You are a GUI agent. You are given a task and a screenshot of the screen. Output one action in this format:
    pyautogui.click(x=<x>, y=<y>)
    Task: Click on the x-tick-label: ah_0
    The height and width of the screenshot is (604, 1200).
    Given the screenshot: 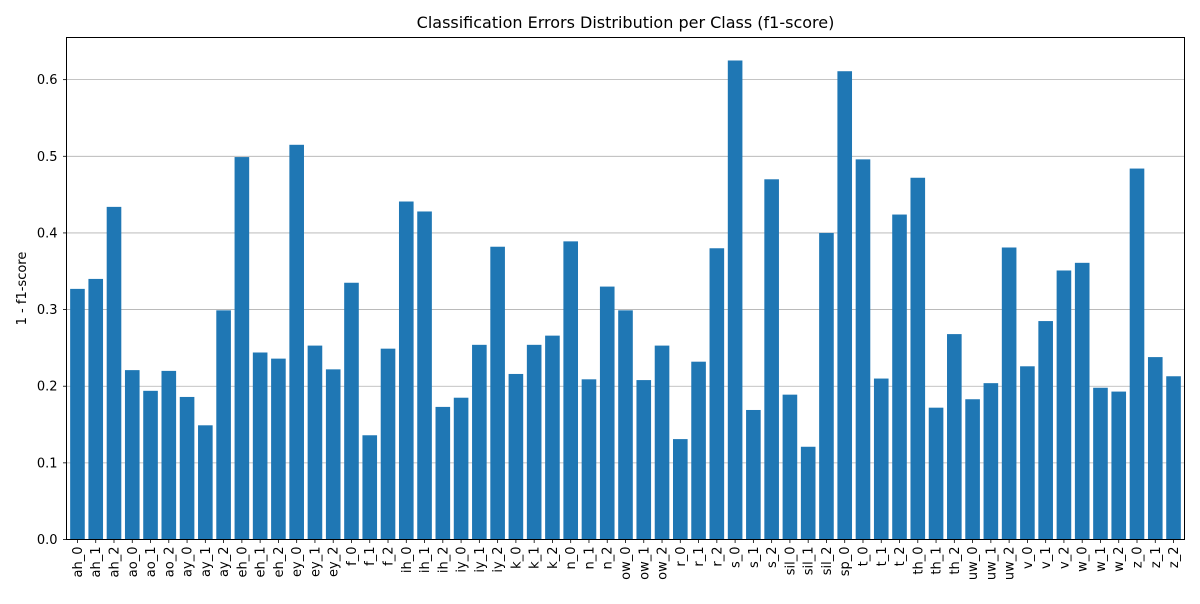 What is the action you would take?
    pyautogui.click(x=78, y=562)
    